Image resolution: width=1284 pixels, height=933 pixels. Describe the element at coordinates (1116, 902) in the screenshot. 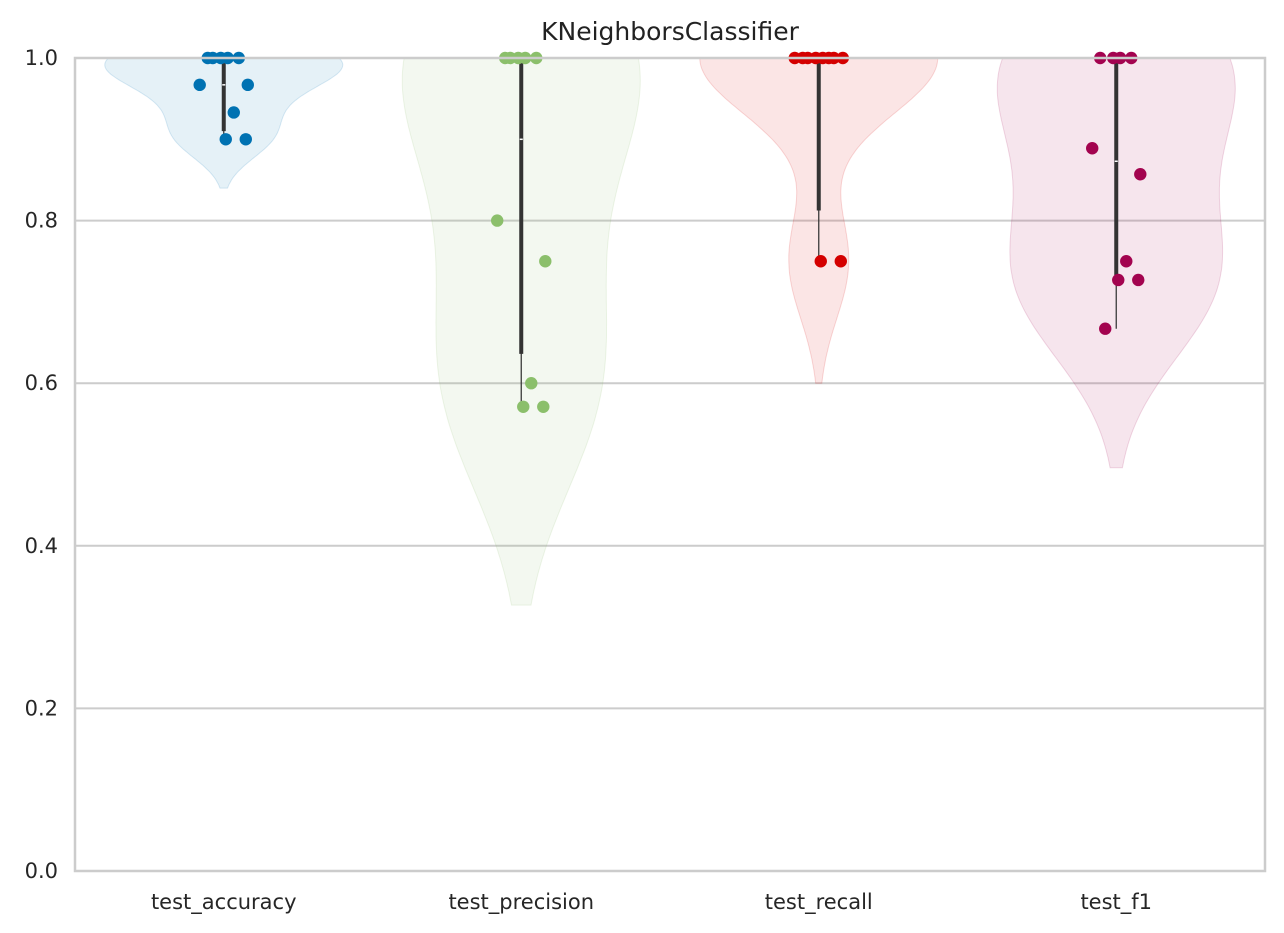

I see `x-tick-label: test_f1` at that location.